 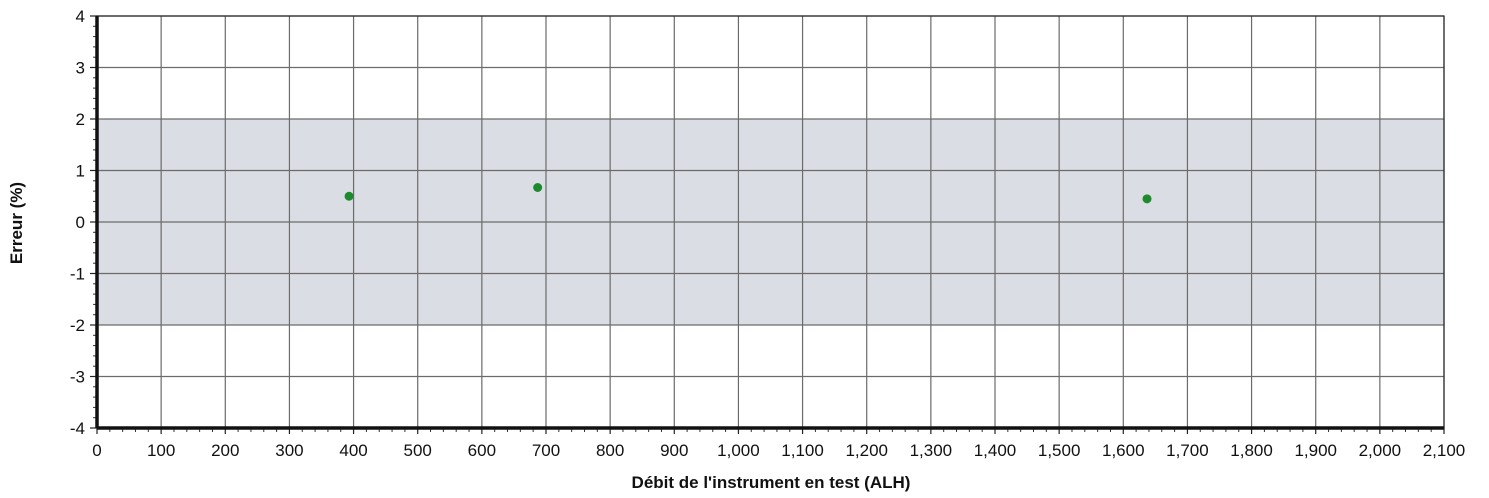 What do you see at coordinates (353, 450) in the screenshot?
I see `x-tick-label: 400` at bounding box center [353, 450].